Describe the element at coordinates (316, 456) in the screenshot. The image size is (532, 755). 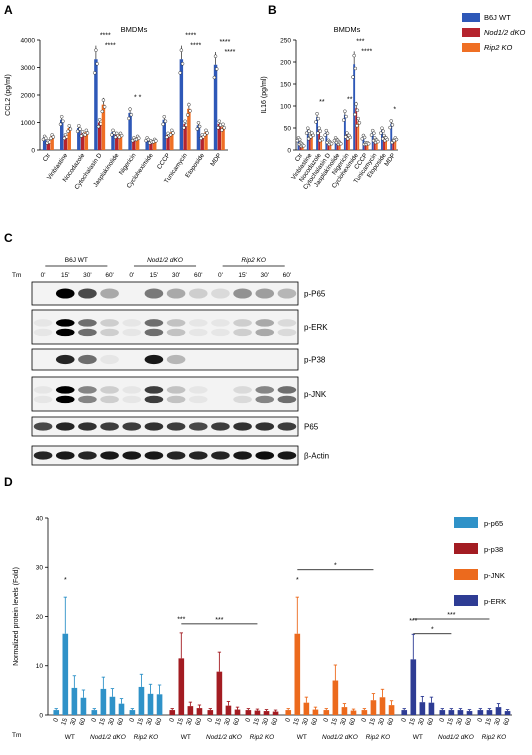
I see `blot-row-label: β-Actin` at that location.